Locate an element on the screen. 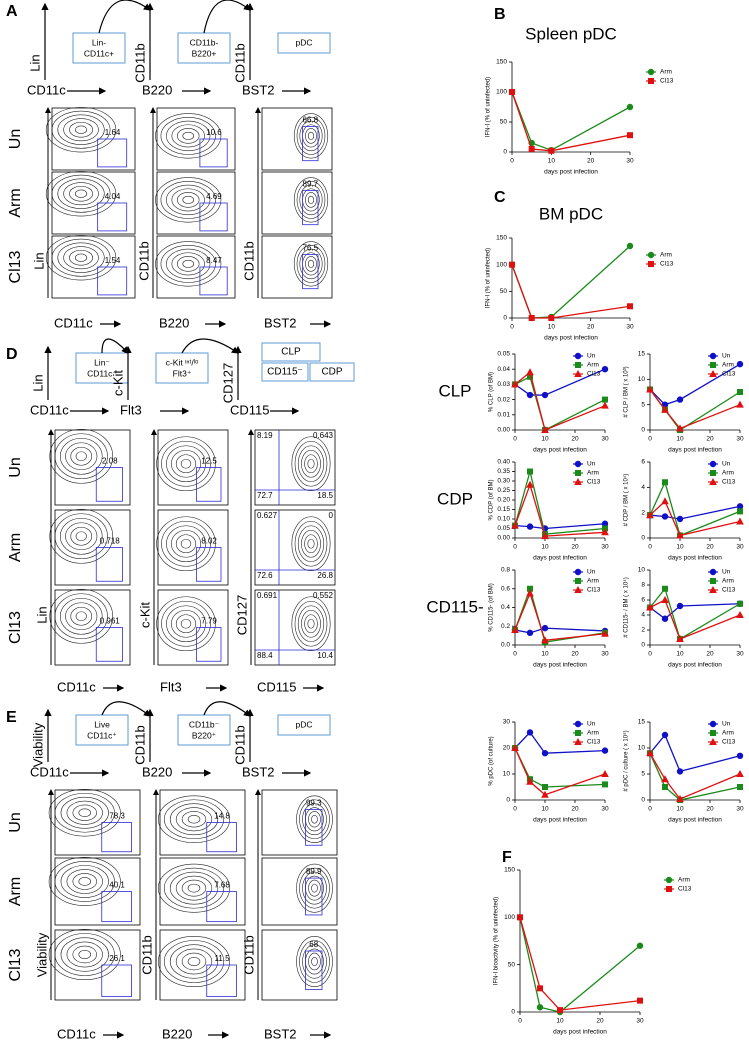  axis-y-label: CD11b is located at coordinates (143, 261).